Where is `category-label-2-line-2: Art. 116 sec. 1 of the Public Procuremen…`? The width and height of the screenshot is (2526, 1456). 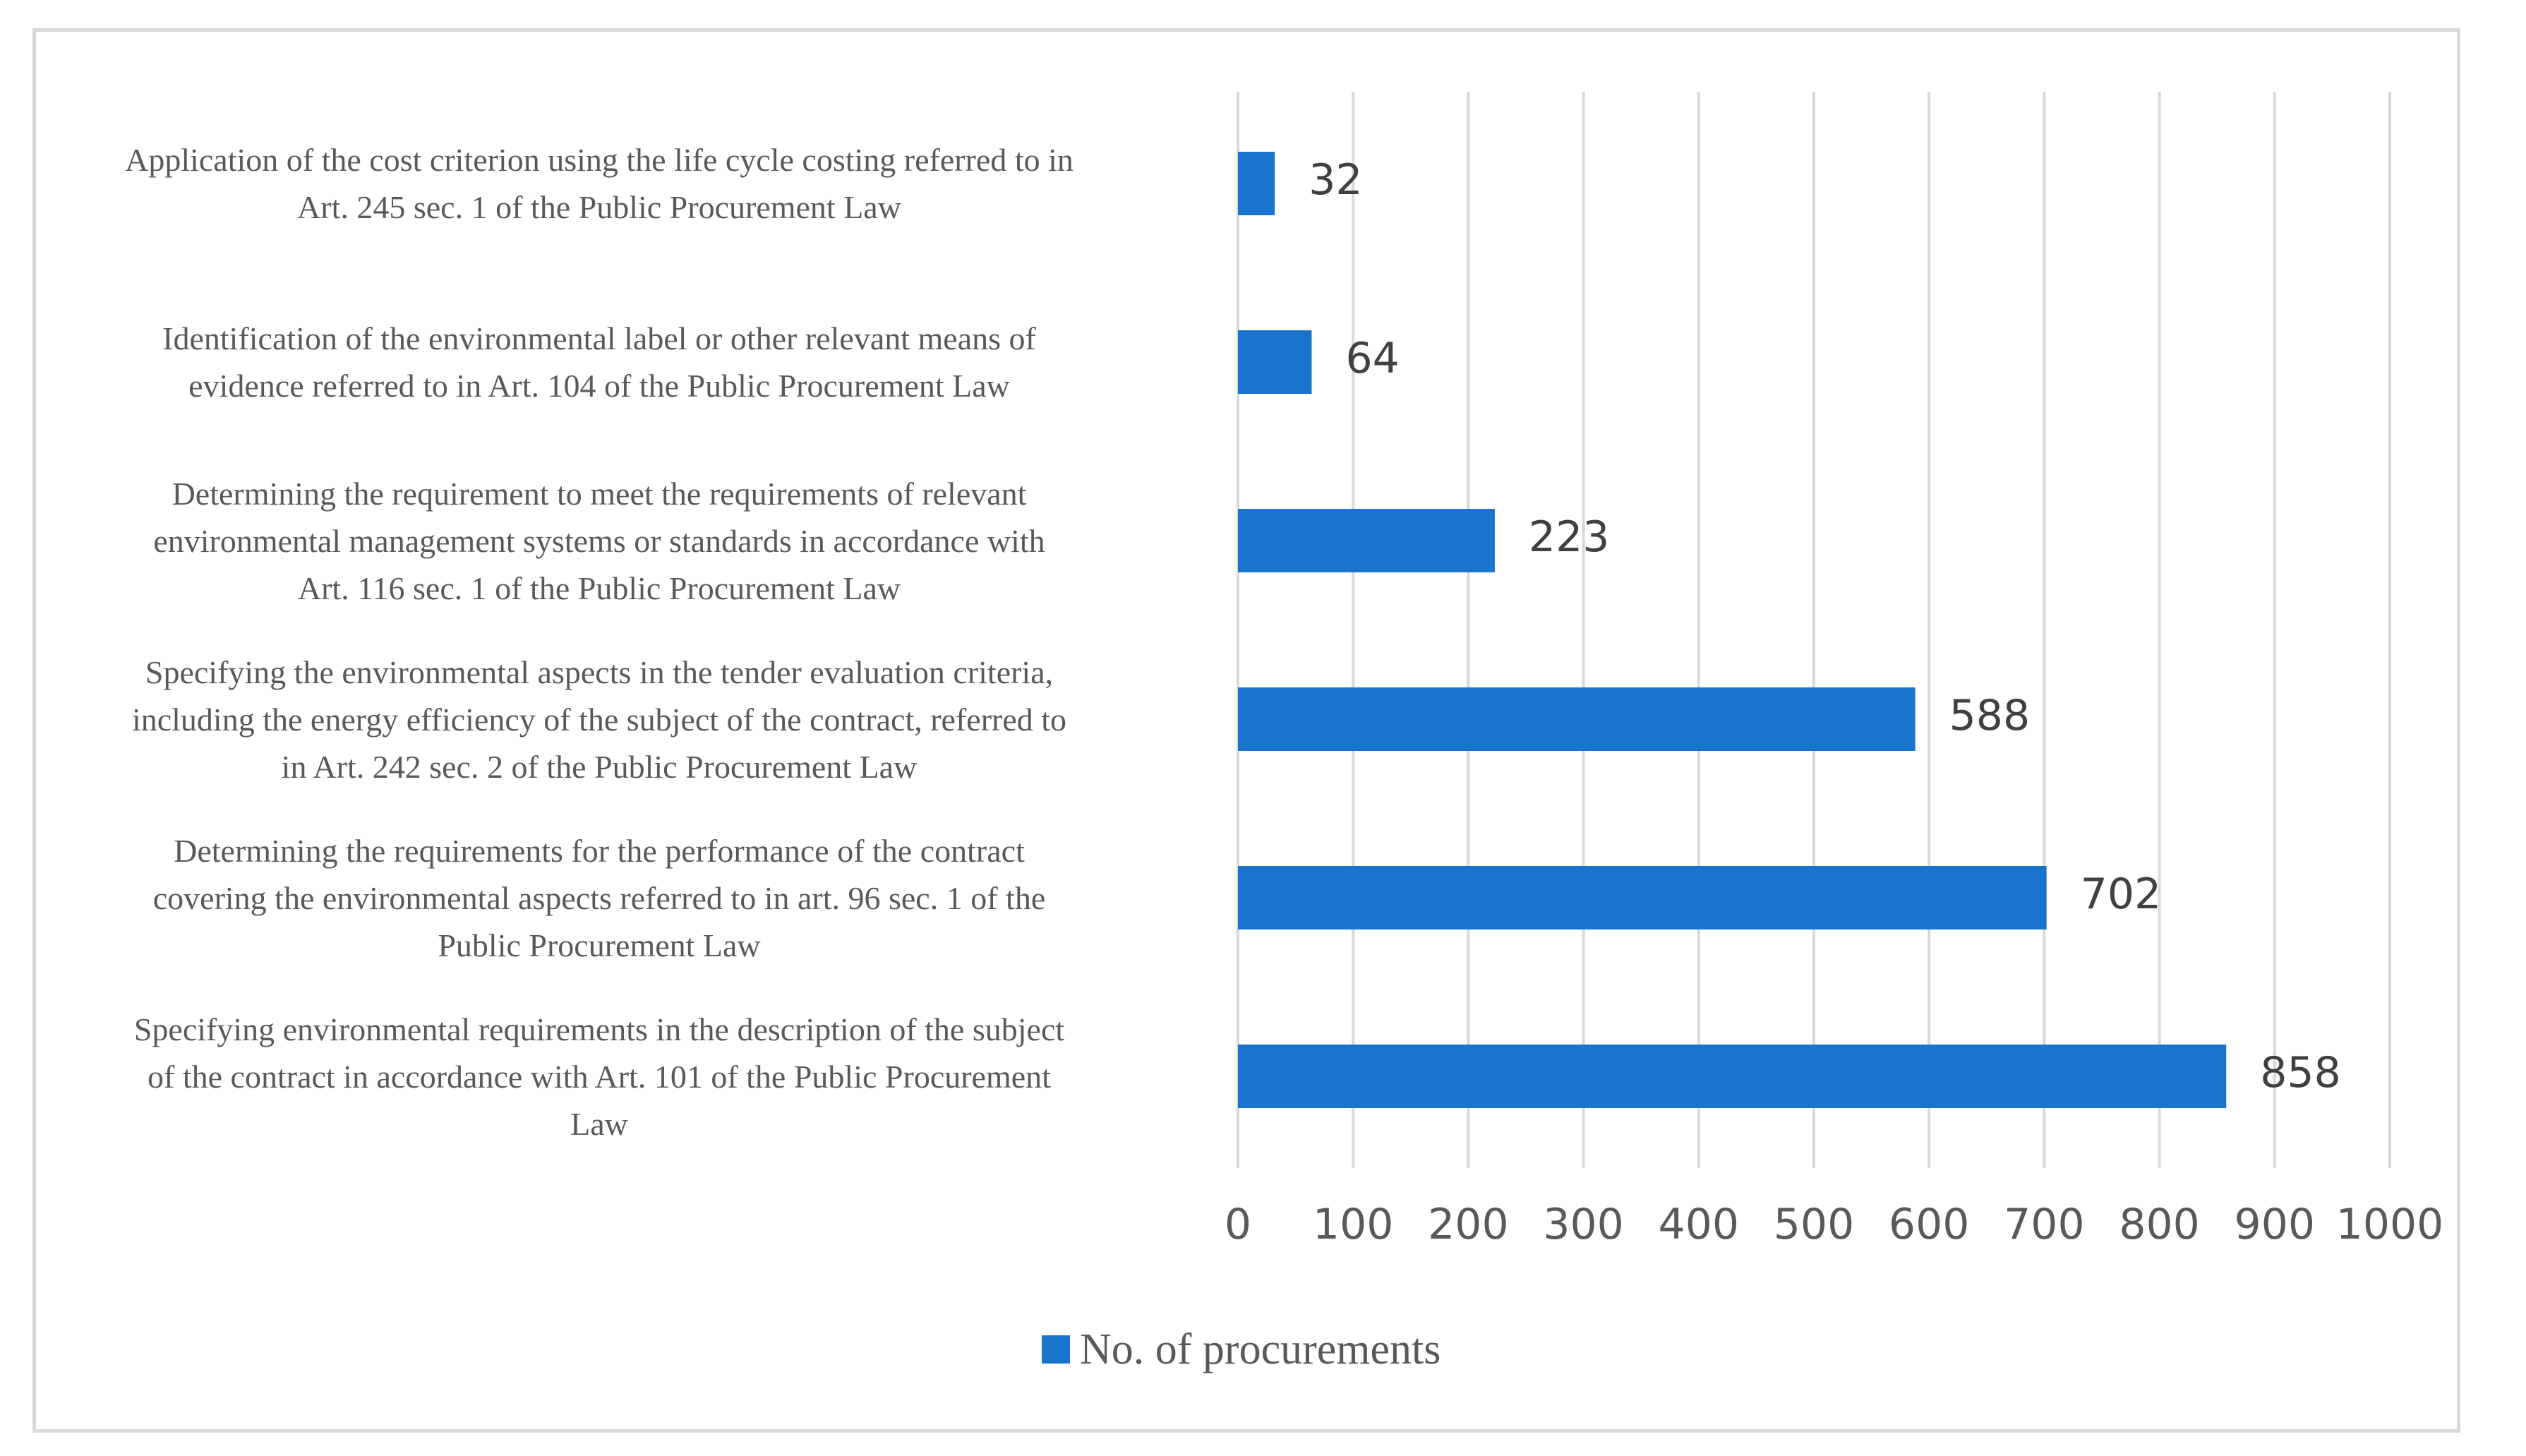
category-label-2-line-2: Art. 116 sec. 1 of the Public Procuremen… is located at coordinates (599, 588).